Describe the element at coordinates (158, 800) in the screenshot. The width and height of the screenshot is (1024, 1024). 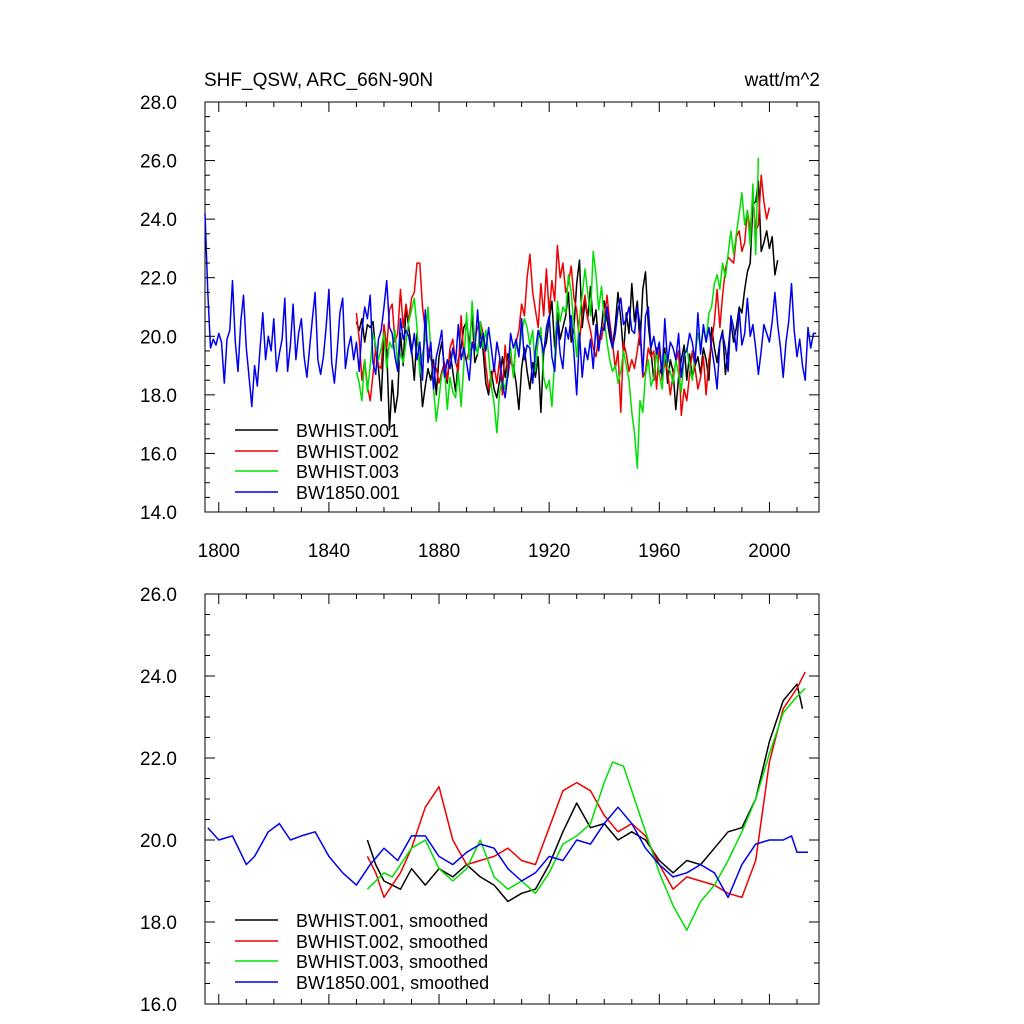
I see `bottom-ytick-labels: 16.0 18.0 20.0 22.0 24.0 26.0` at that location.